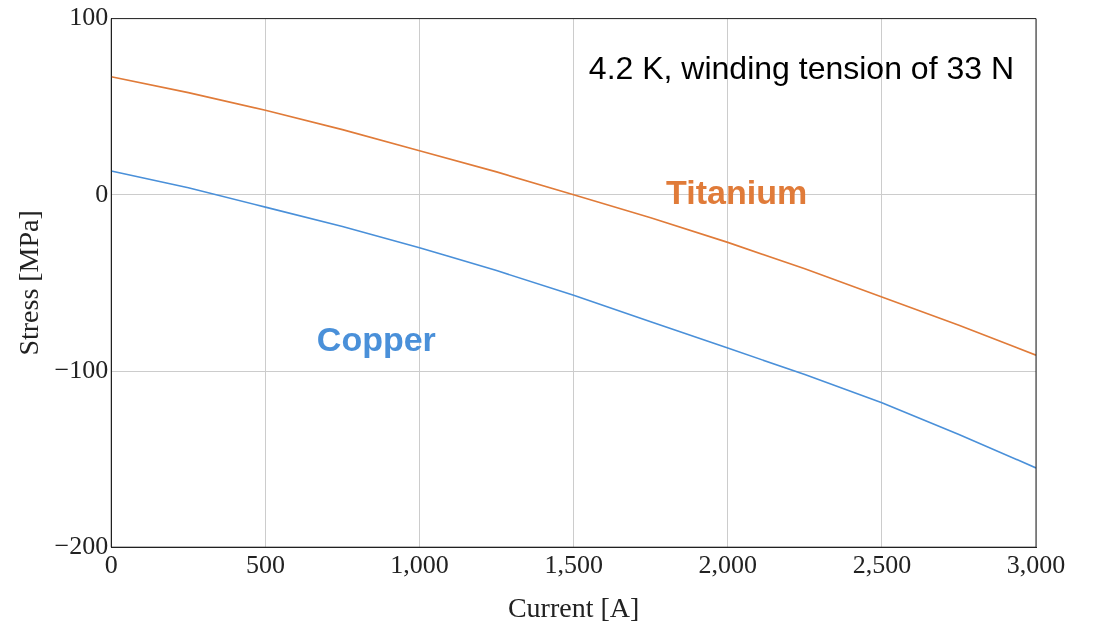  I want to click on series-label: Copper, so click(376, 339).